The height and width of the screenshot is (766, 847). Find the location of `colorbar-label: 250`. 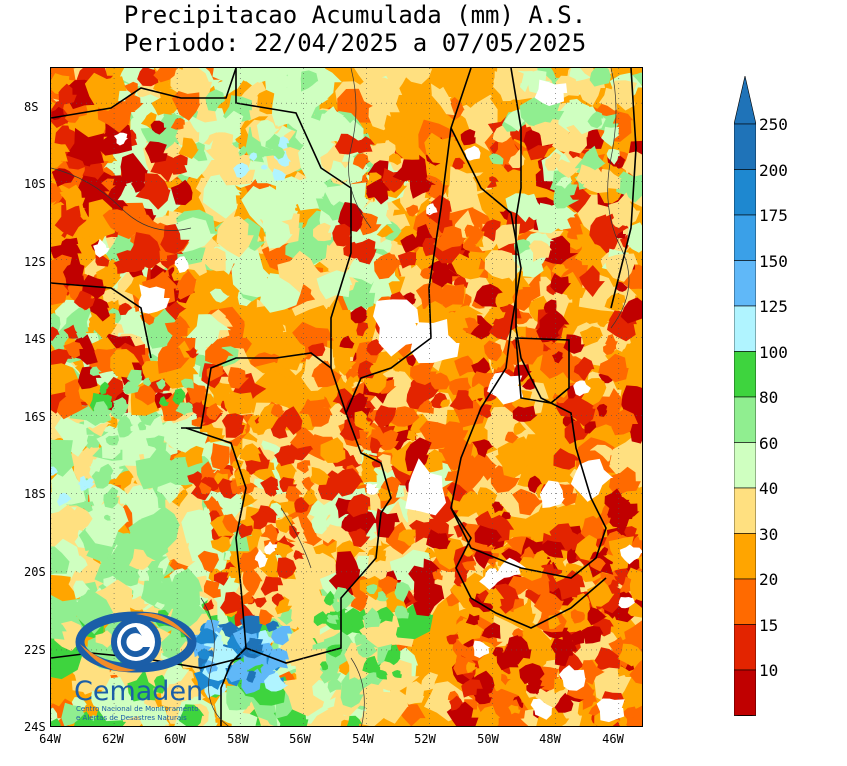

colorbar-label: 250 is located at coordinates (773, 124).